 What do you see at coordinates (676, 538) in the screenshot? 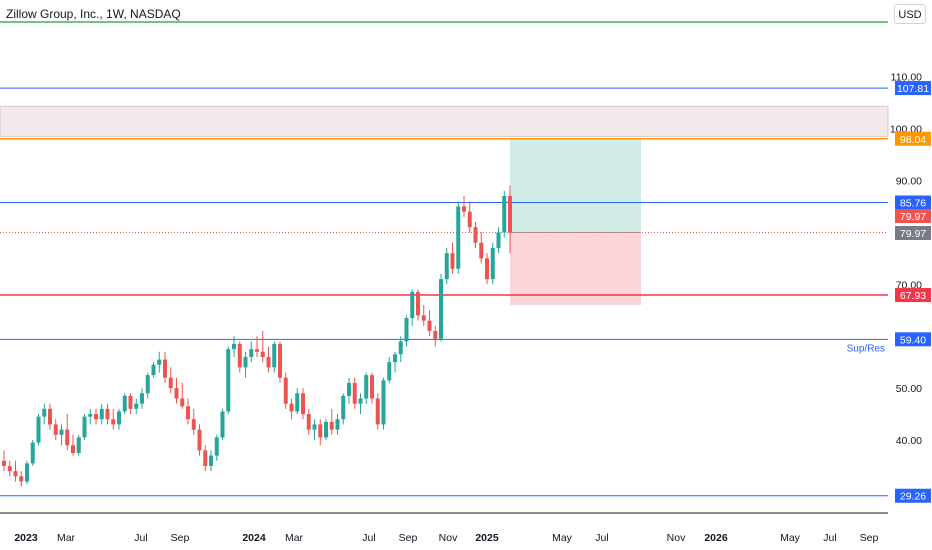
I see `x-axis-tick: Nov` at bounding box center [676, 538].